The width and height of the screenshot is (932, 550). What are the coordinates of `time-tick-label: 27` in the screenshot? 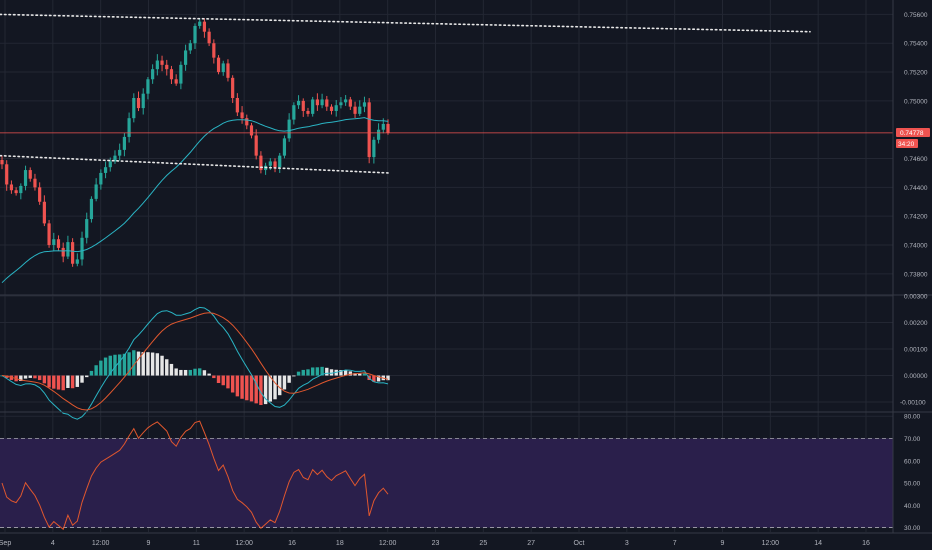 It's located at (531, 543).